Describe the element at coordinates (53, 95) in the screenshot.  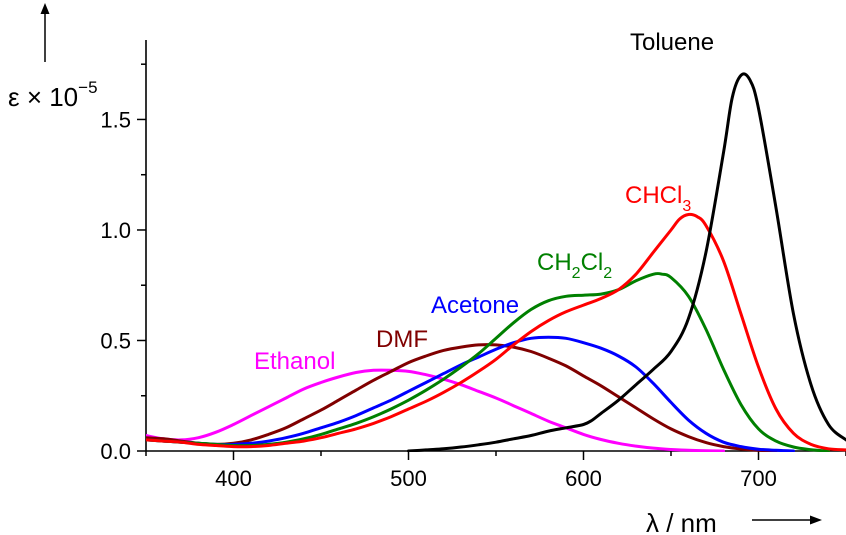
I see `y-axis-title: ε × 10−5` at that location.